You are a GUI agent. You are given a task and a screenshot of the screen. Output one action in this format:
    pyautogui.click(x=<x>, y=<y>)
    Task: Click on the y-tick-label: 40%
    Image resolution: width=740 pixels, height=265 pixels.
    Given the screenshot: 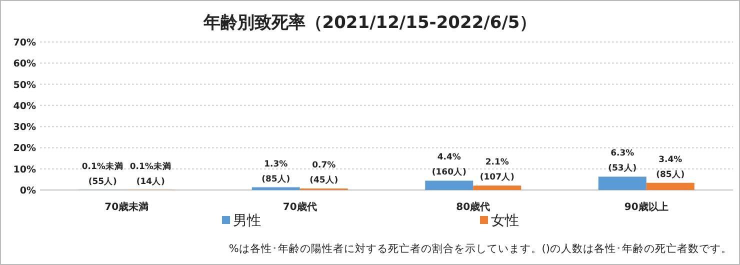 What is the action you would take?
    pyautogui.click(x=24, y=106)
    